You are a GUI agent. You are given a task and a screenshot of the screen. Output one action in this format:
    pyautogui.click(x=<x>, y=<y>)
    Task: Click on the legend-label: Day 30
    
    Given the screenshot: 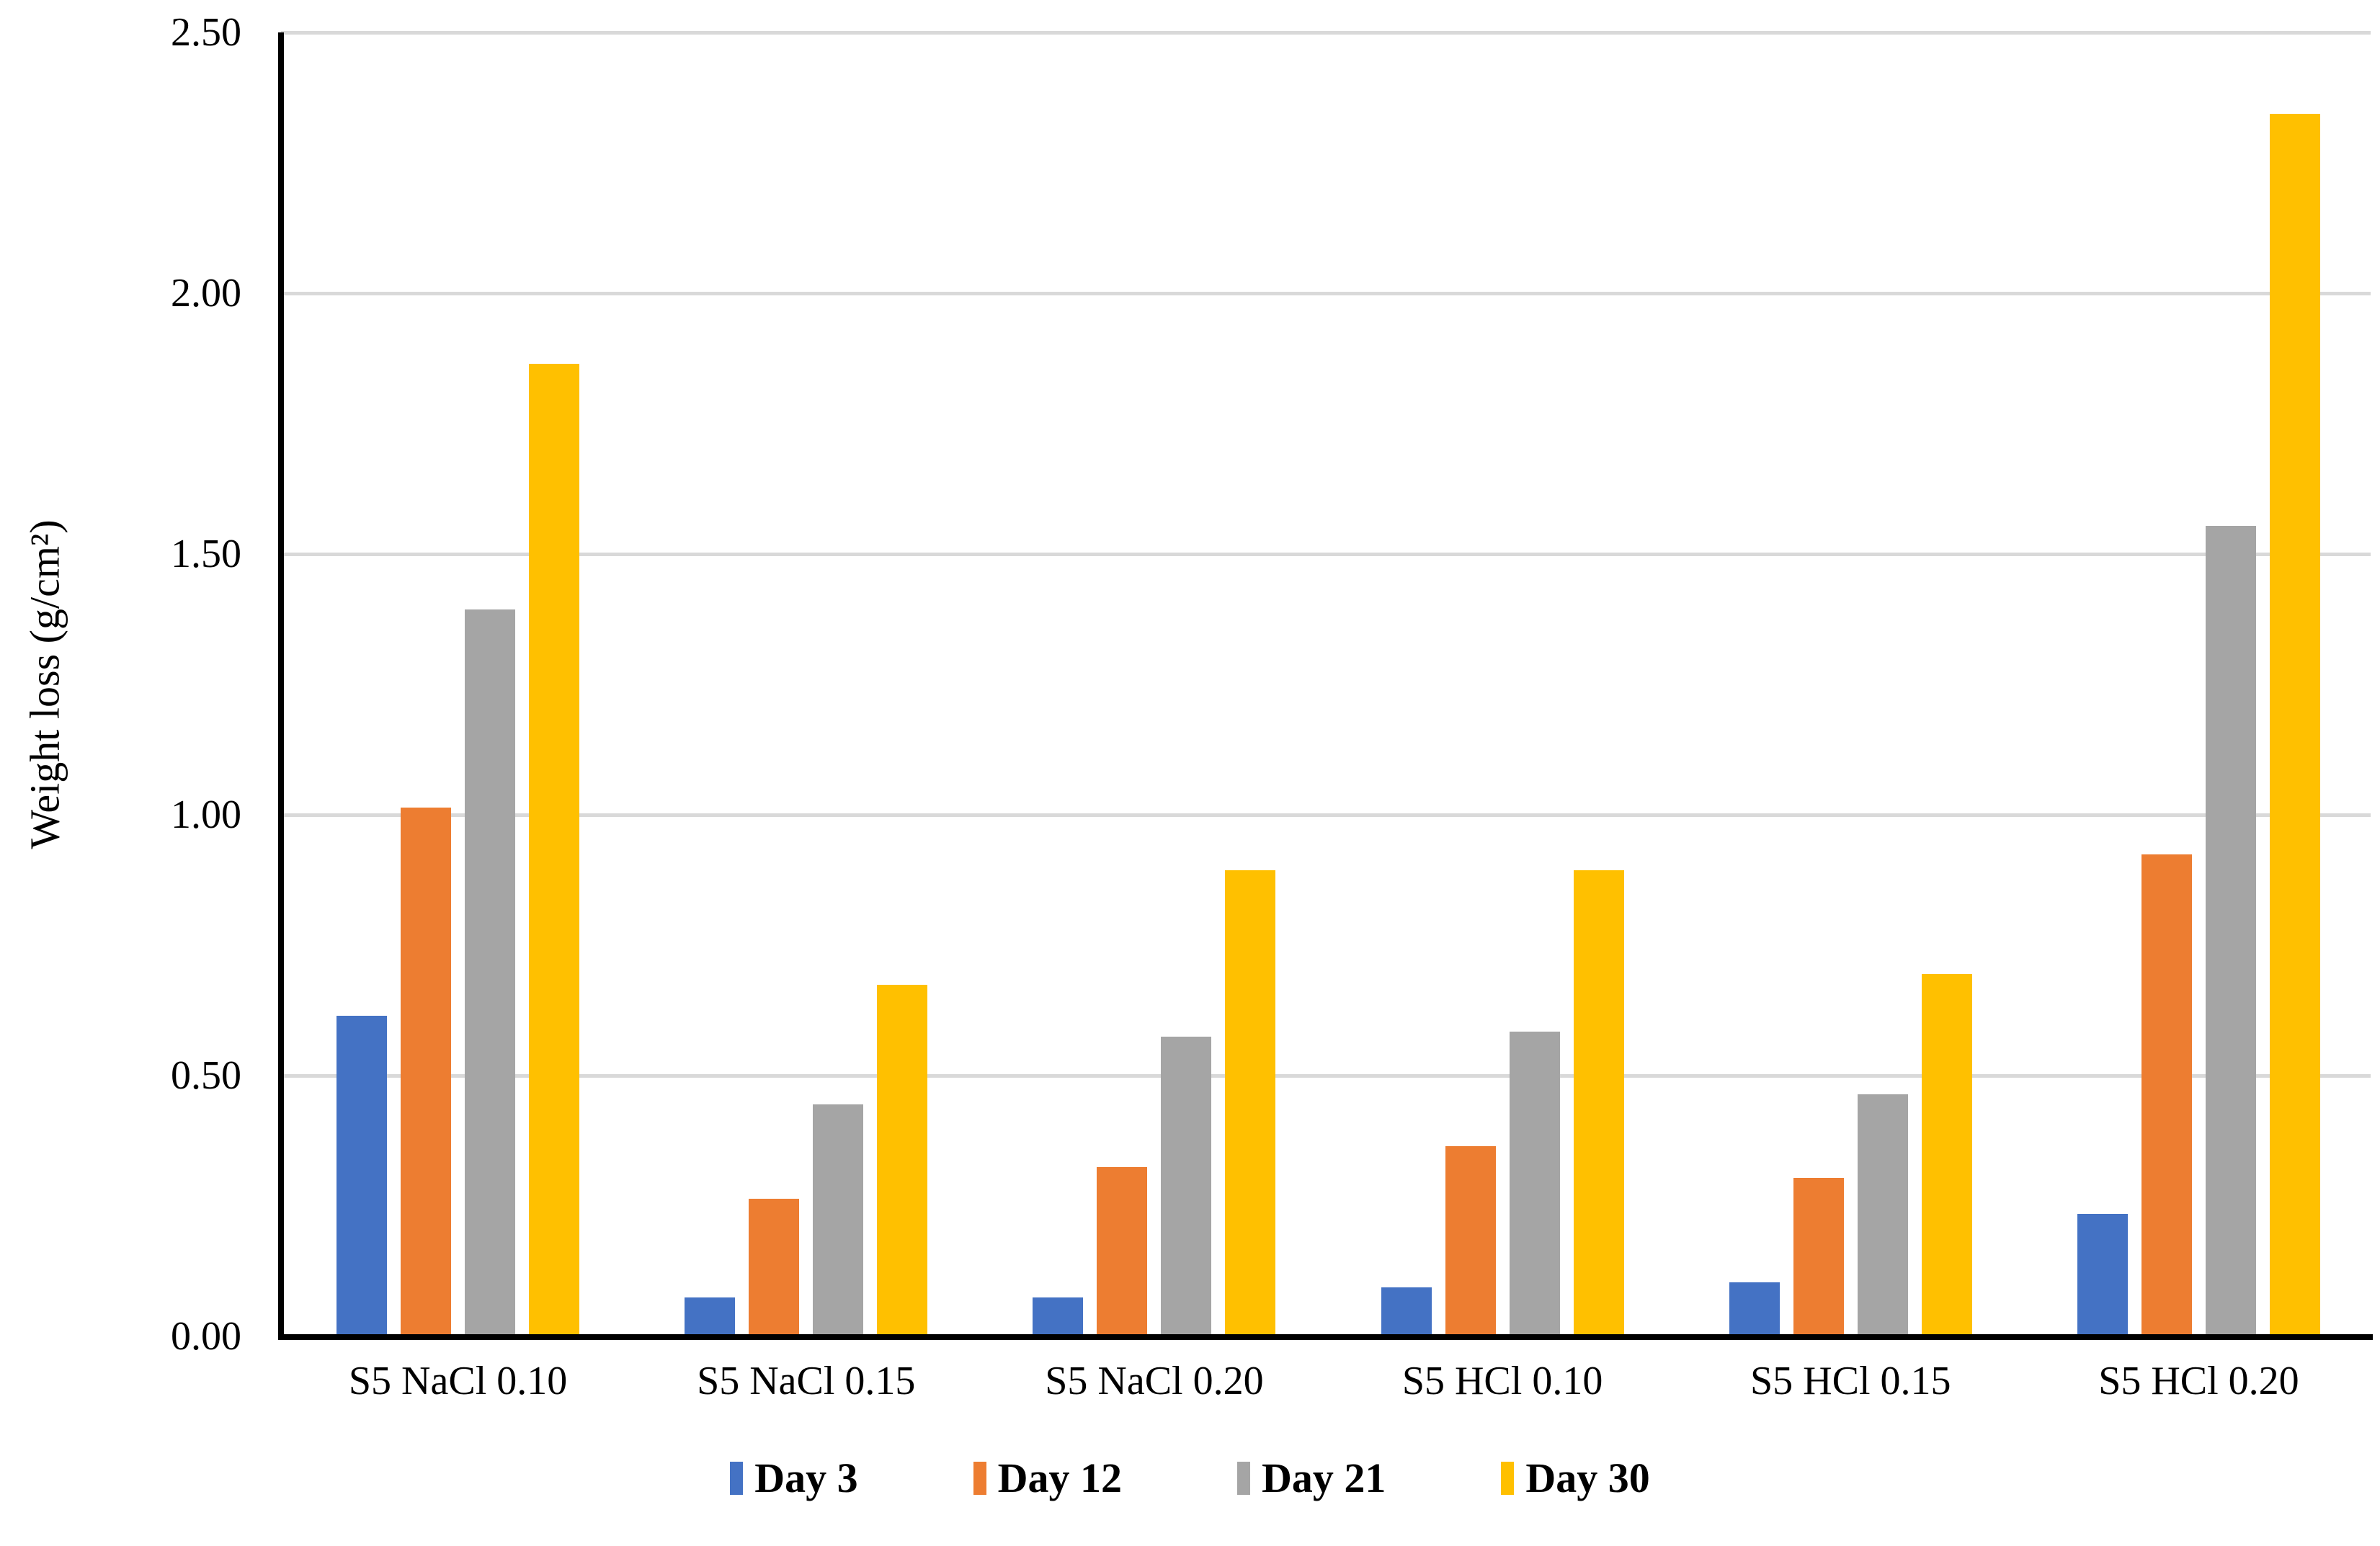 What is the action you would take?
    pyautogui.click(x=1587, y=1478)
    